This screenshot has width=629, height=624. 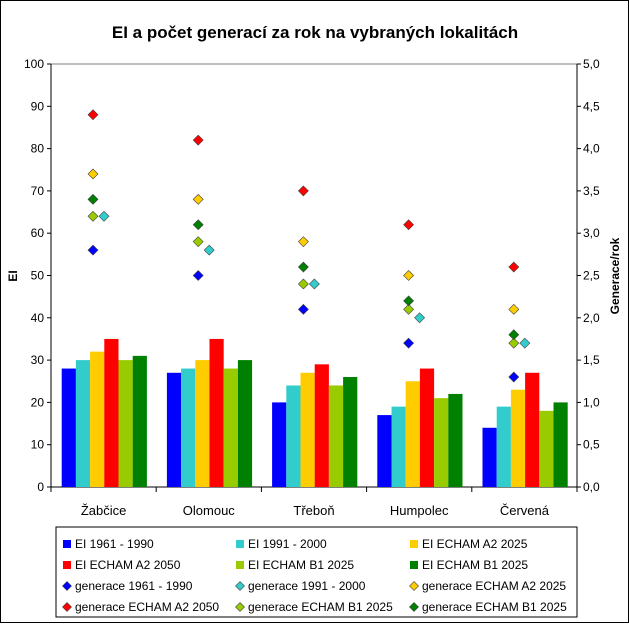 I want to click on y-tick-label: 100, so click(x=34, y=64).